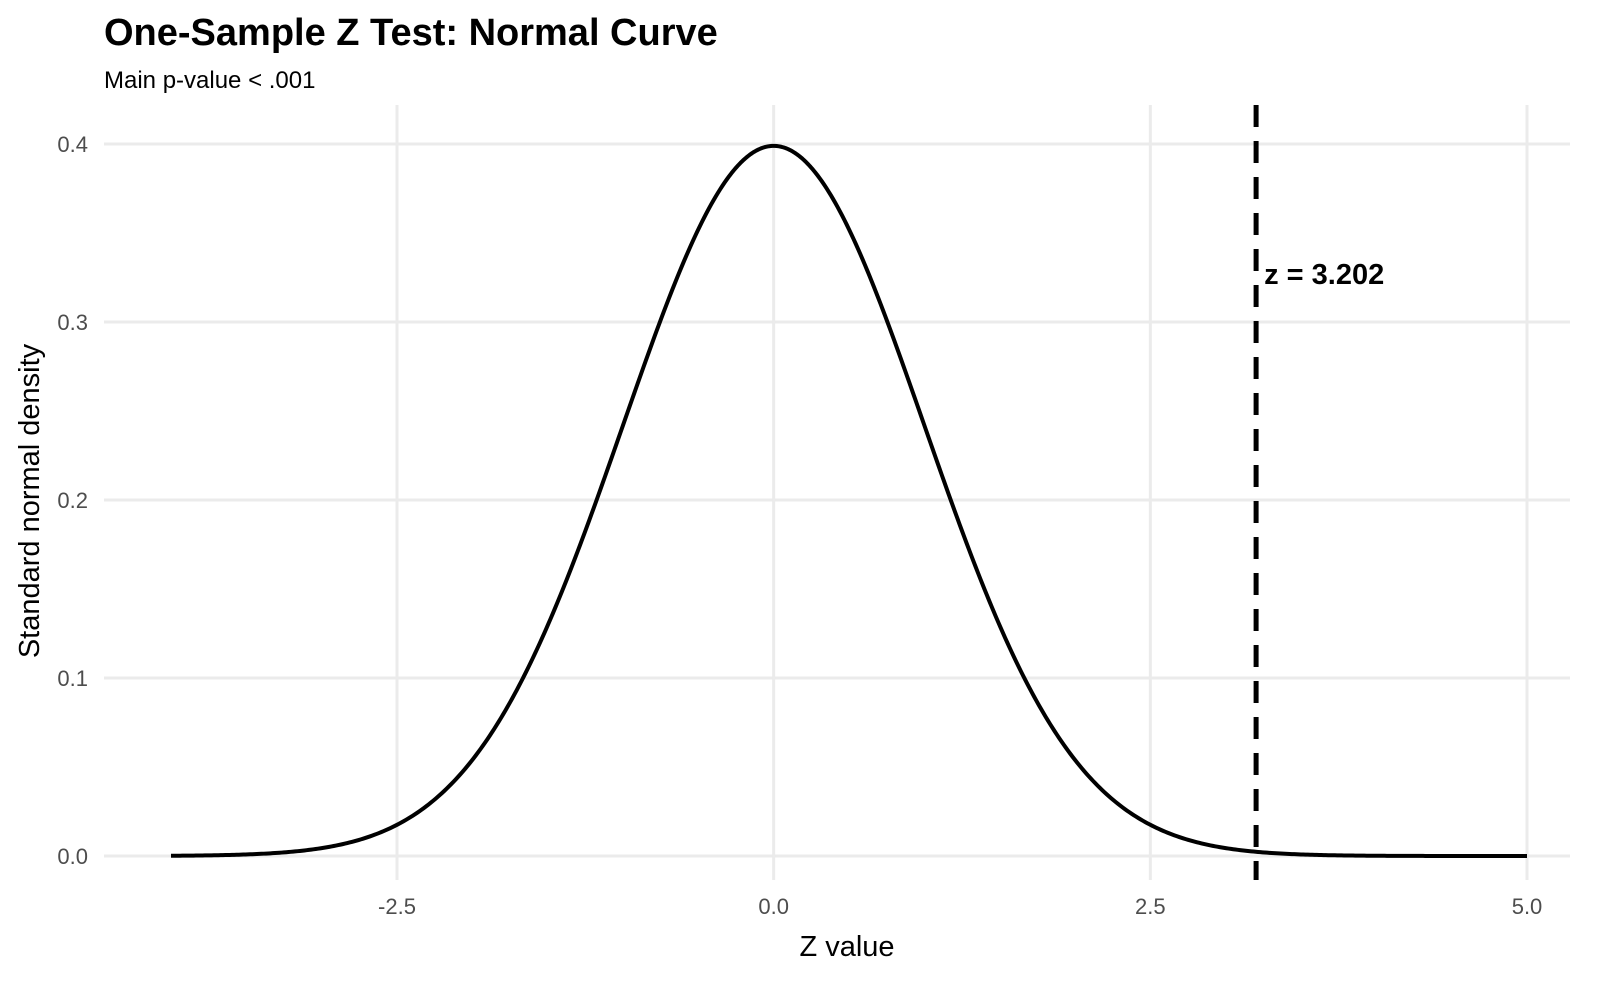 The image size is (1600, 983). I want to click on reference-layer: z = 3.202, so click(1318, 492).